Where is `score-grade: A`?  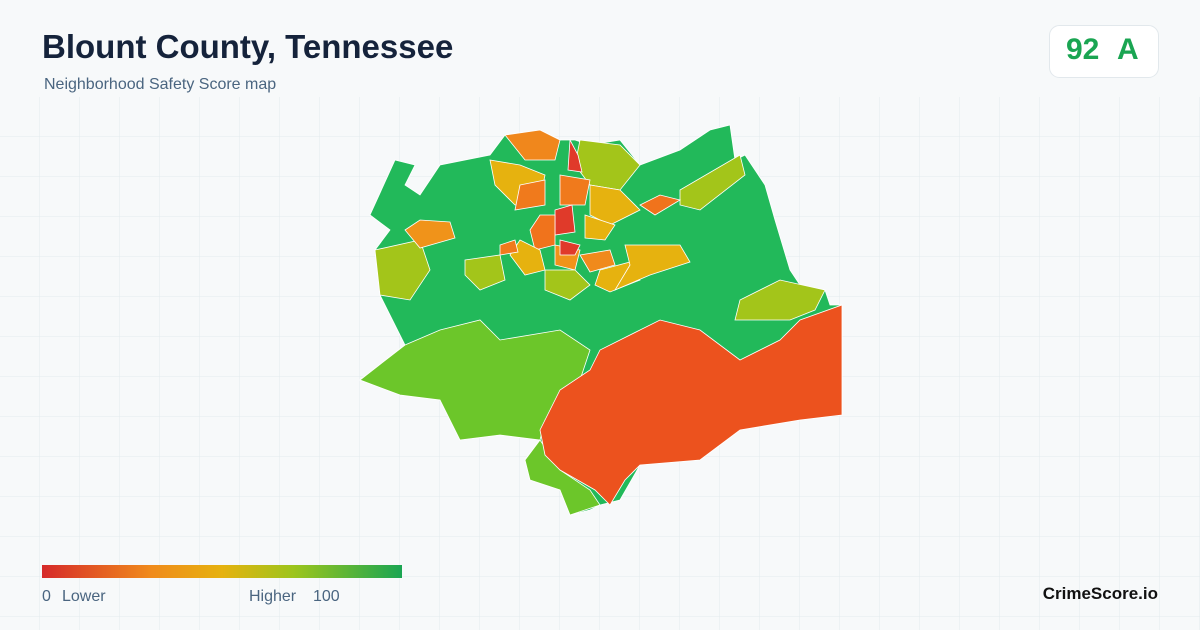
score-grade: A is located at coordinates (1128, 49).